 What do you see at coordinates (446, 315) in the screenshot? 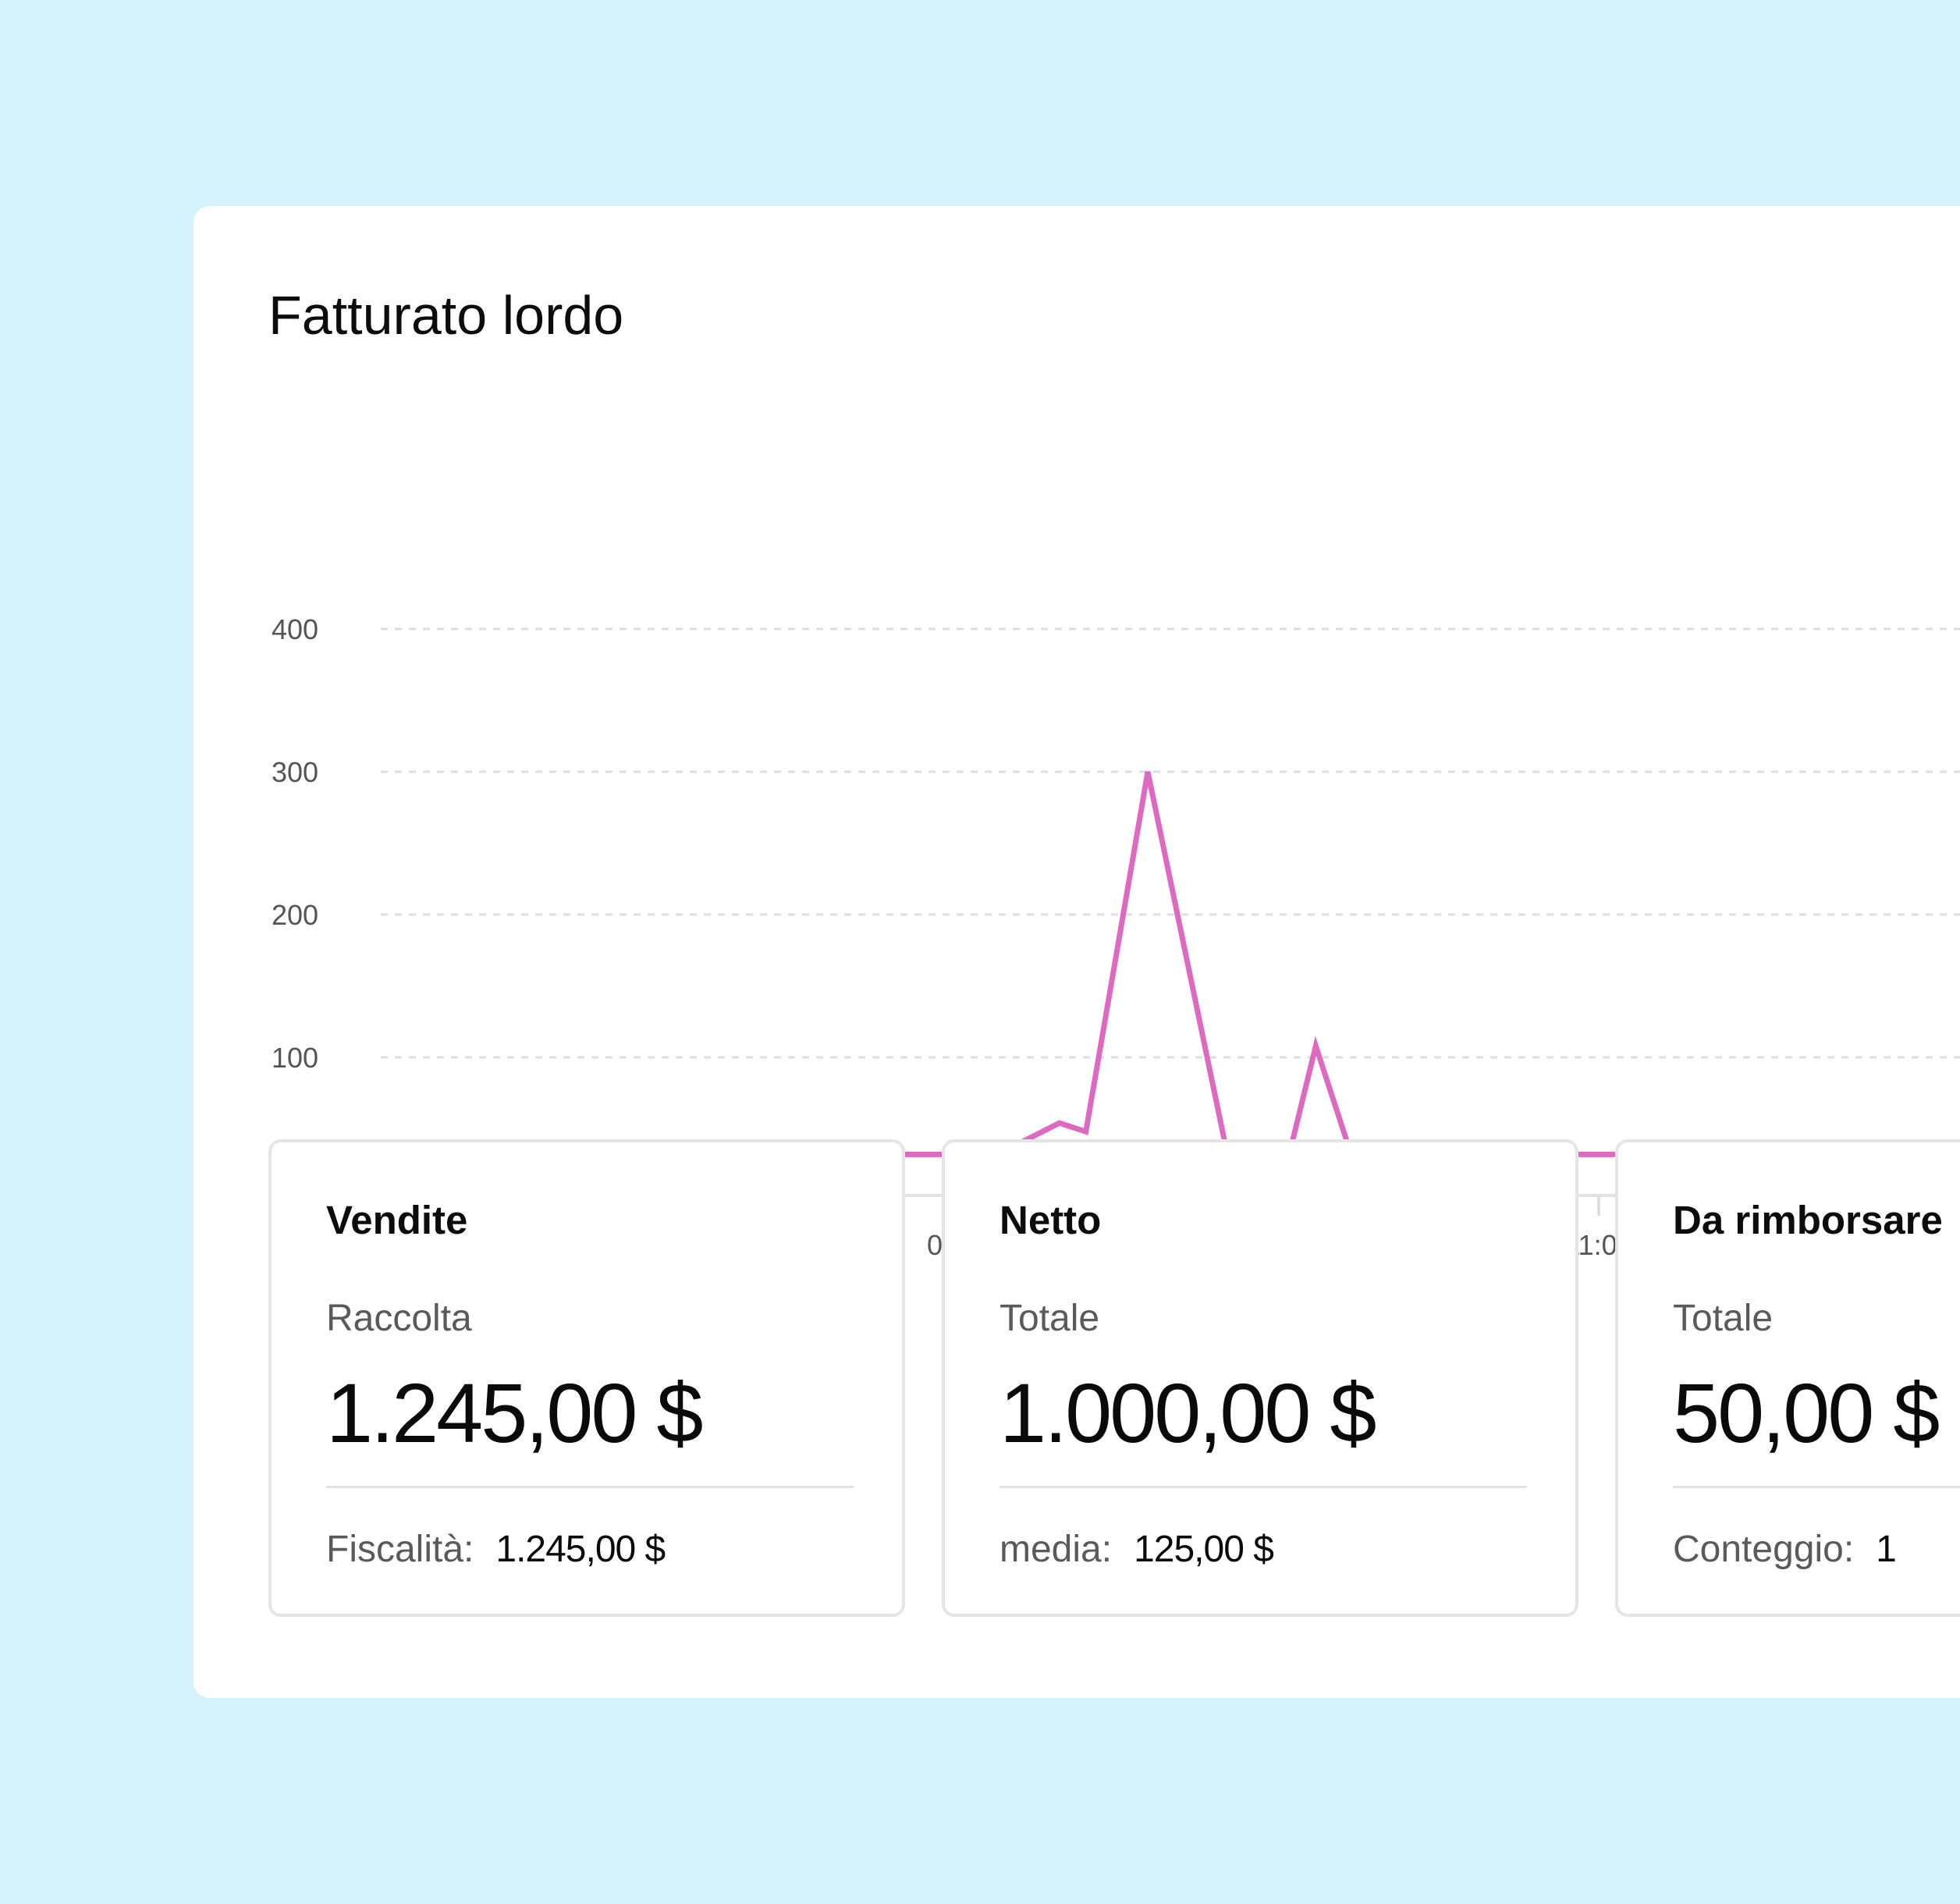
I see `card-title: Fatturato lordo` at bounding box center [446, 315].